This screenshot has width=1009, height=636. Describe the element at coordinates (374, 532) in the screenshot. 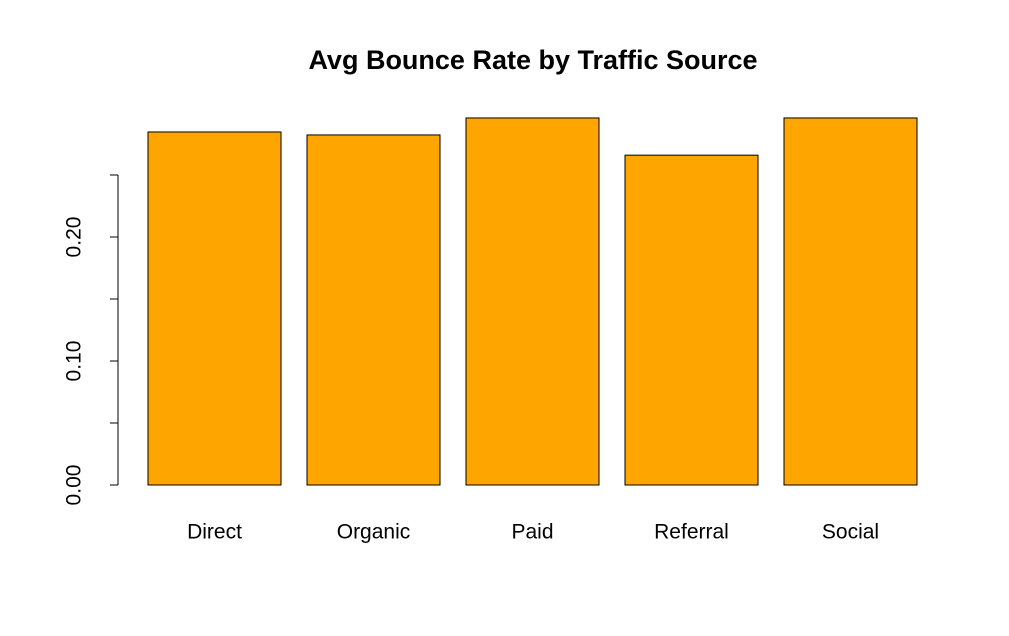

I see `x-tick-label: Organic` at that location.